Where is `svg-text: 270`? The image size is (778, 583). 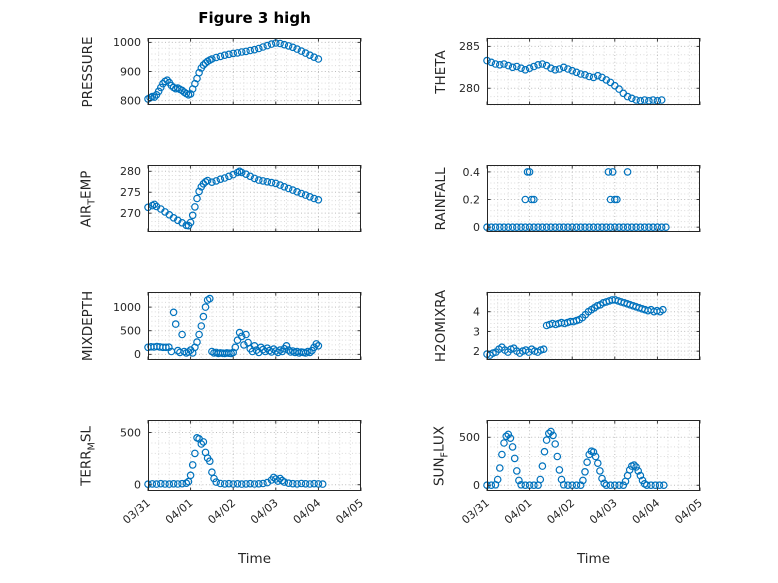
svg-text: 270 is located at coordinates (130, 213).